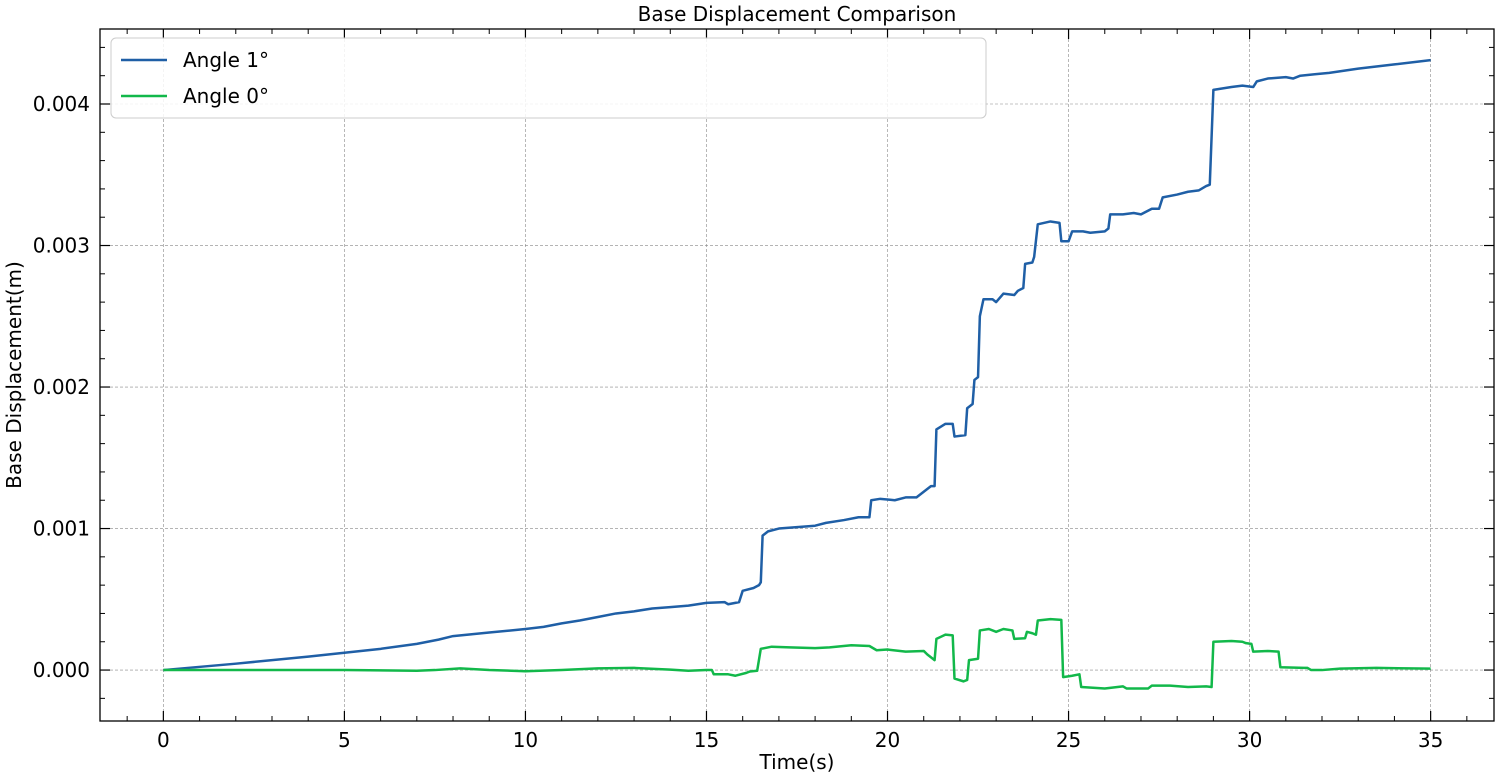 This screenshot has height=777, width=1499. Describe the element at coordinates (61, 104) in the screenshot. I see `y-tick-label: 0.004` at that location.